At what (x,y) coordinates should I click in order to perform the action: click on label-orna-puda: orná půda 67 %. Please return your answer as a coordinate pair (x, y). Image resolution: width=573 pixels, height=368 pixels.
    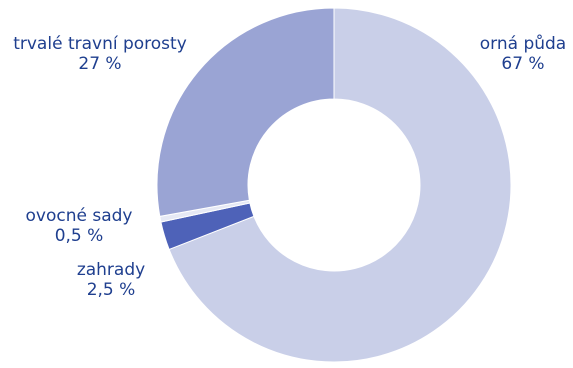
    Looking at the image, I should click on (520, 54).